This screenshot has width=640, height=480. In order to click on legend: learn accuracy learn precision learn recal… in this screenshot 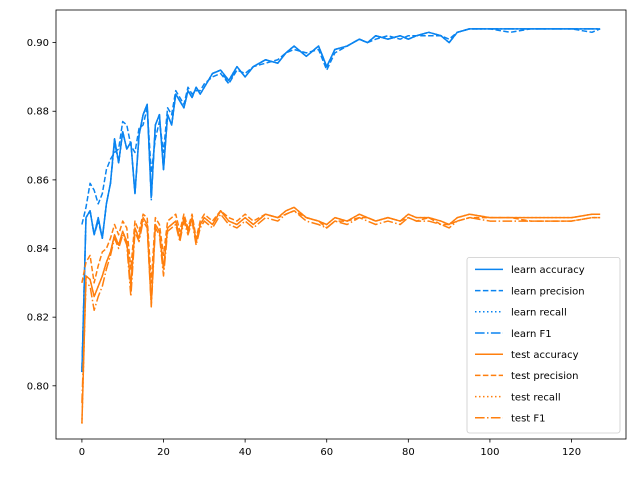, I will do `click(543, 345)`.